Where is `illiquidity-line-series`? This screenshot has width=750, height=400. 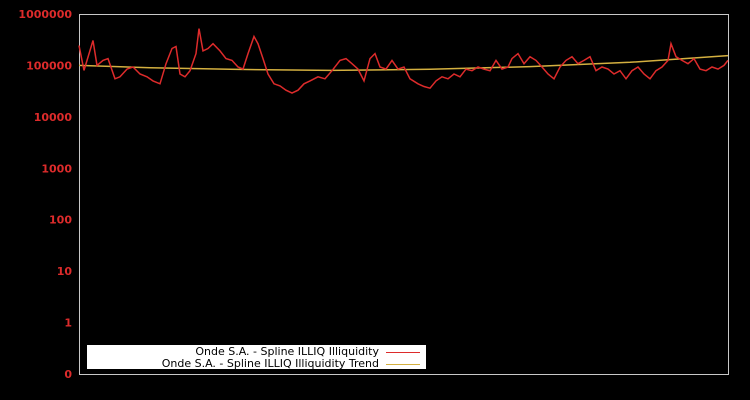 illiquidity-line-series is located at coordinates (403, 61).